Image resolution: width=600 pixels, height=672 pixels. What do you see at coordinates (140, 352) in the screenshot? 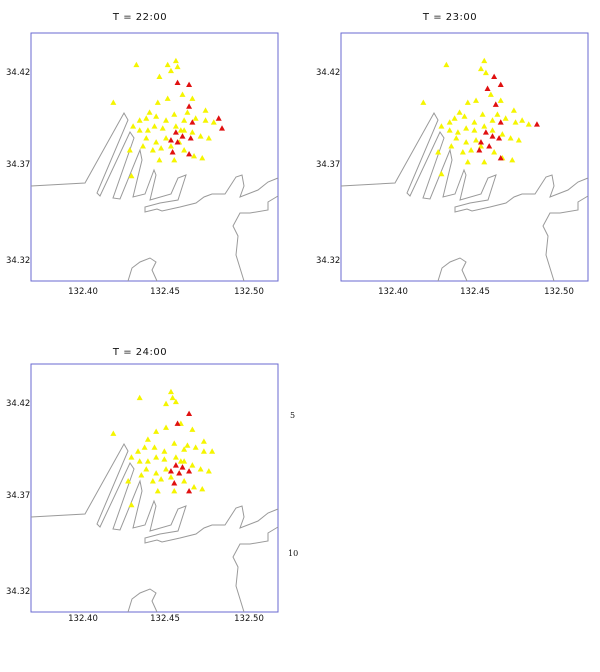
I see `panel-title: T = 24:00` at bounding box center [140, 352].